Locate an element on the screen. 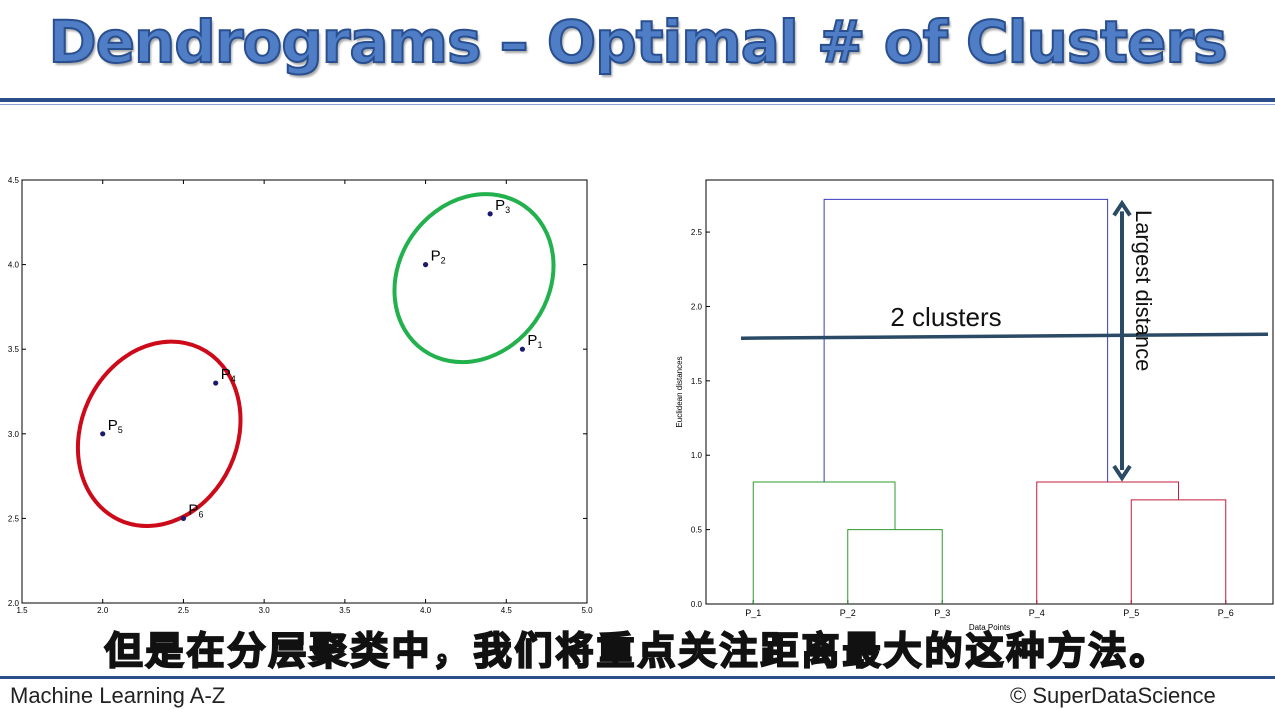  x-tick-label: 5.0 is located at coordinates (587, 610).